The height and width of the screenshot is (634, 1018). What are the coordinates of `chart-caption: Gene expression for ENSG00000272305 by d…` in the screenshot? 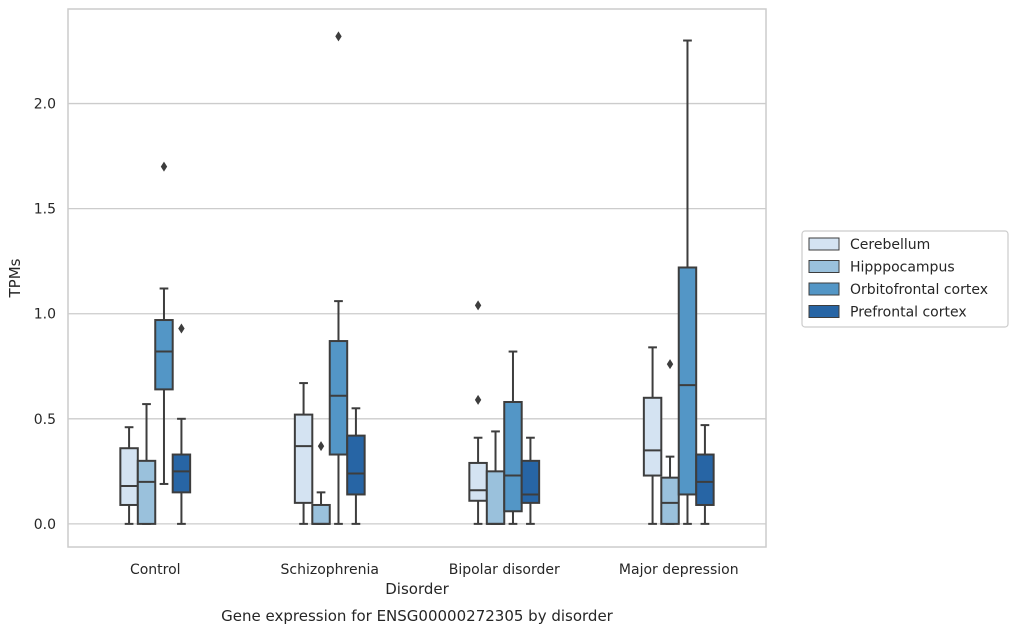 It's located at (417, 616).